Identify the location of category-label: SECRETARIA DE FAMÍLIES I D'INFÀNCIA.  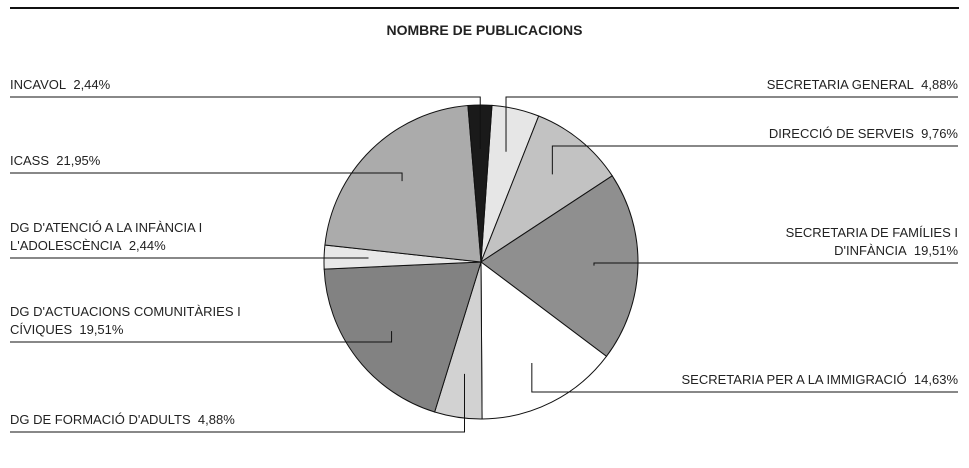
(871, 241).